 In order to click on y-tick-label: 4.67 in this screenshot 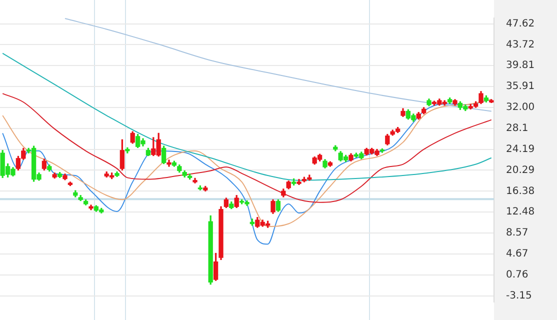, I will do `click(517, 254)`.